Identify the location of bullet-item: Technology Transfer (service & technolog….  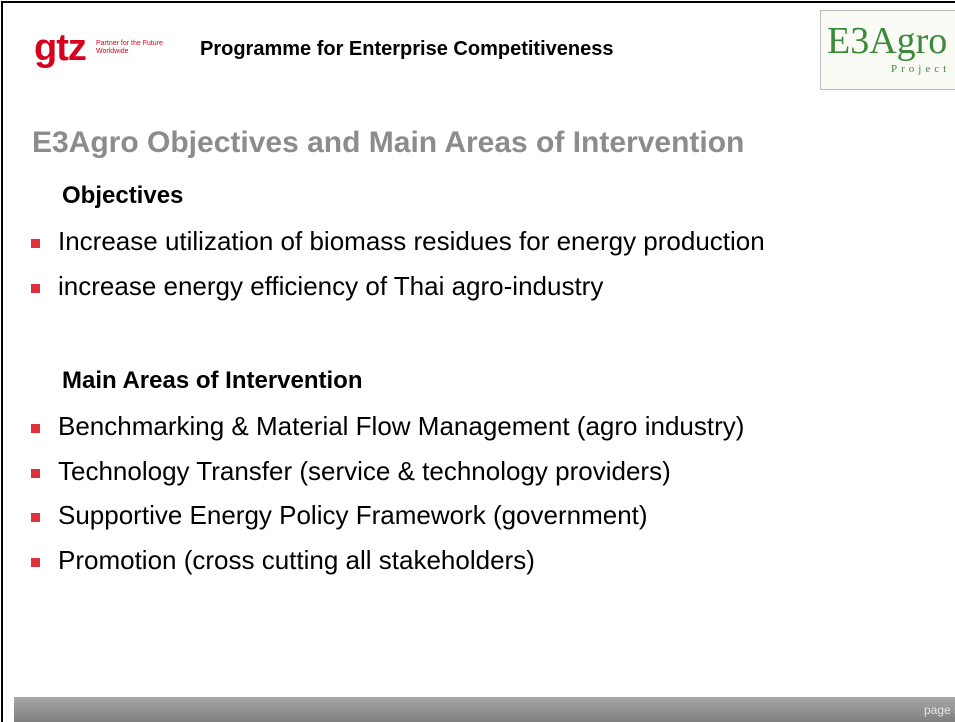
(364, 470).